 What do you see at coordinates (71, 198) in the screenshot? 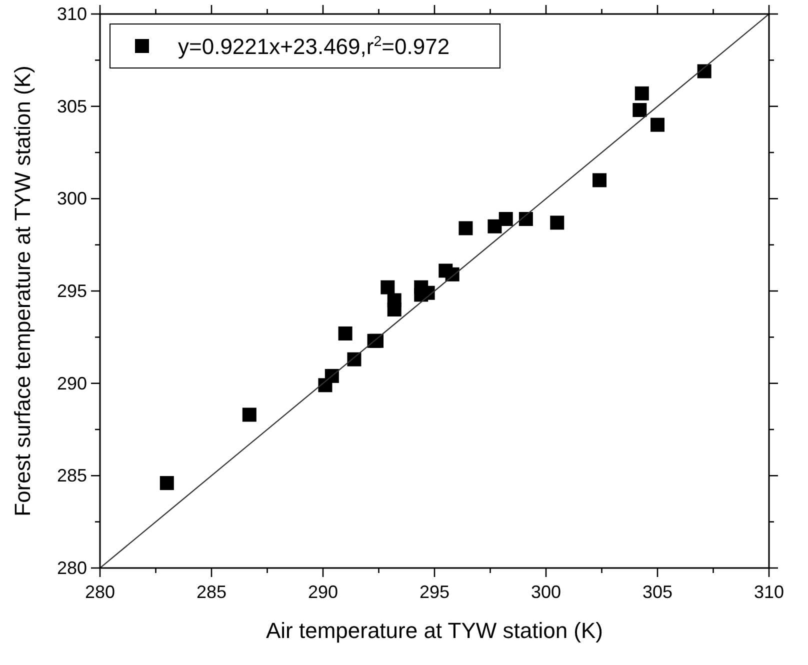
I see `y-tick-label: 300` at bounding box center [71, 198].